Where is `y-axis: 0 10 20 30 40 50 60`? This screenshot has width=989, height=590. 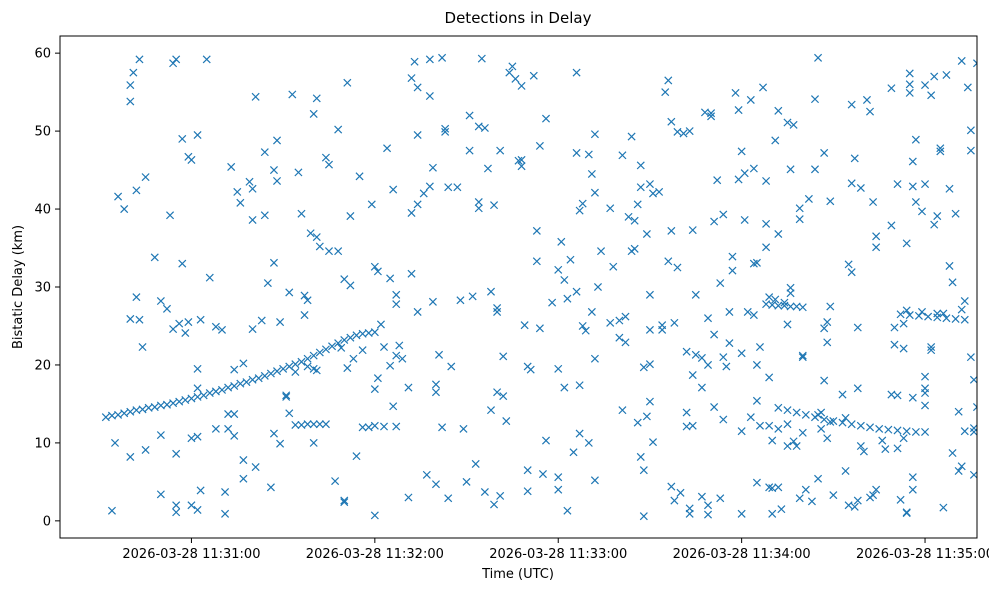 y-axis: 0 10 20 30 40 50 60 is located at coordinates (47, 288).